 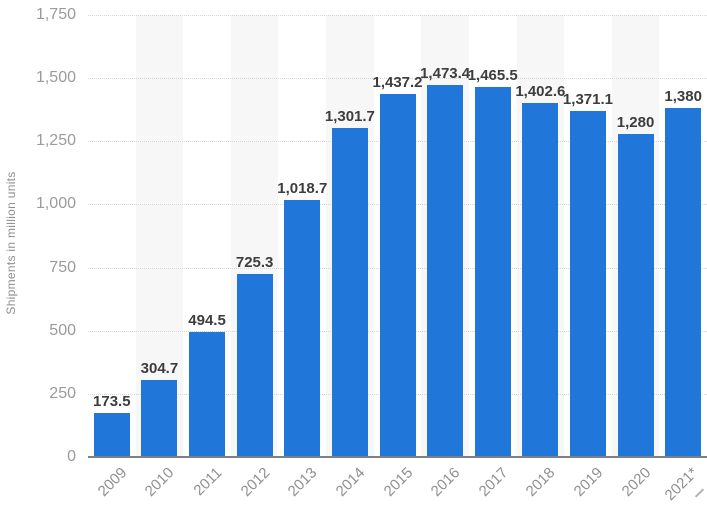 I want to click on value-label-2015: 1,437.2, so click(x=397, y=83).